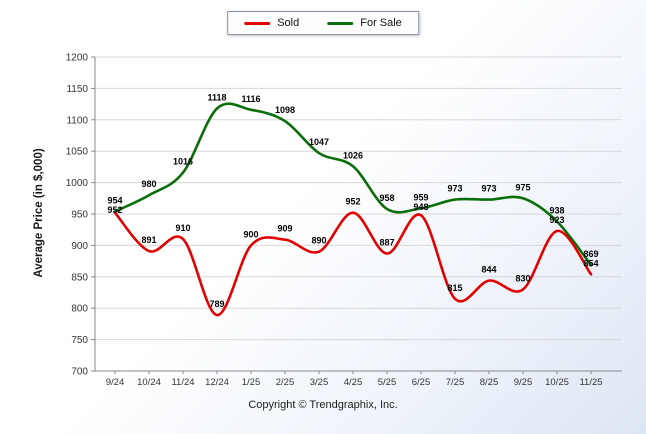  I want to click on svg-text: 938, so click(556, 211).